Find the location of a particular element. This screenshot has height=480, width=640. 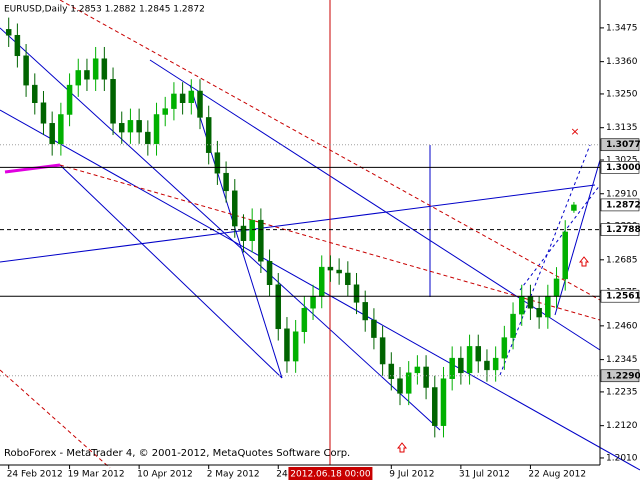

x-tick-label: 10 Apr 2012 is located at coordinates (165, 475).